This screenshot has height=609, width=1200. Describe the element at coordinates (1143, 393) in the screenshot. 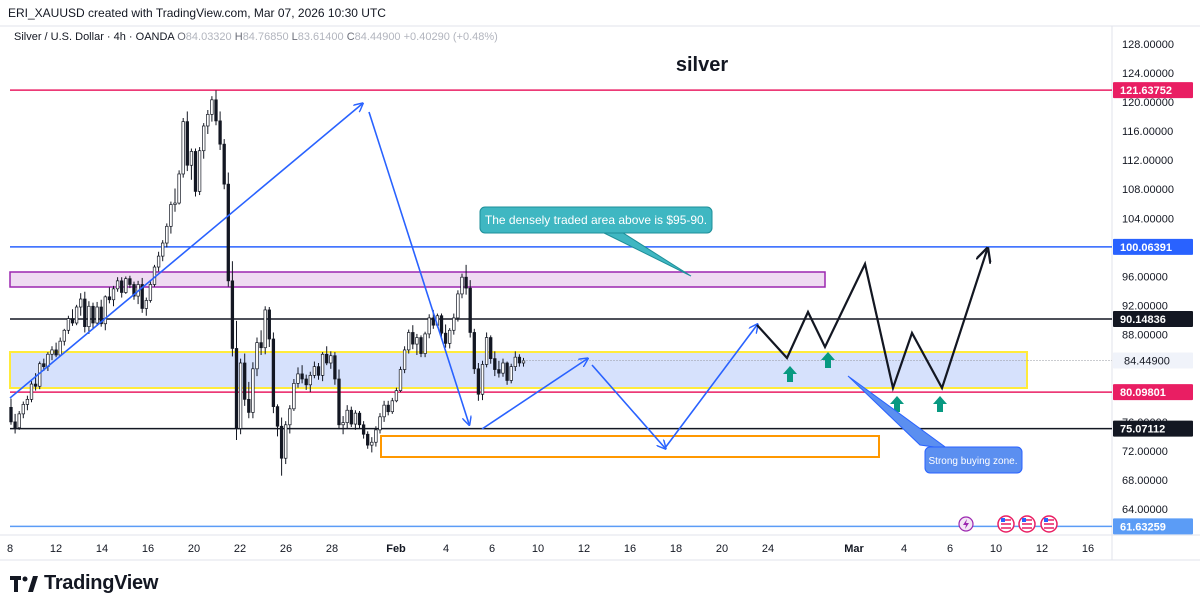

I see `price-line-label: 80.09801` at that location.